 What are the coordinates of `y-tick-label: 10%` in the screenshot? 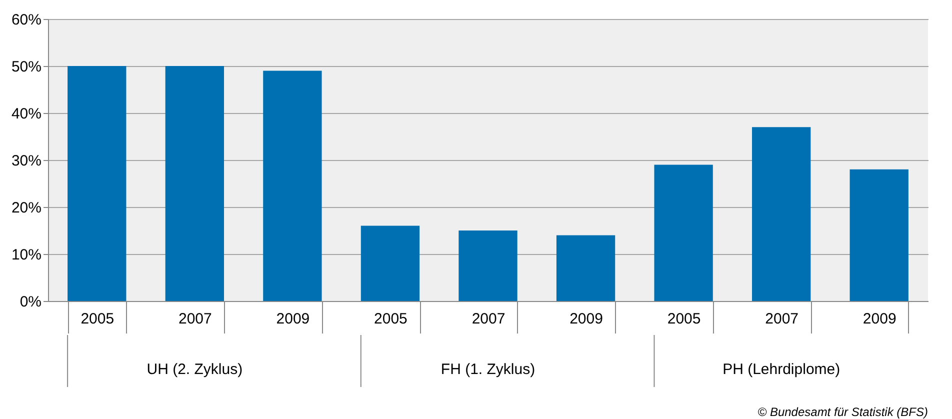 It's located at (26, 255).